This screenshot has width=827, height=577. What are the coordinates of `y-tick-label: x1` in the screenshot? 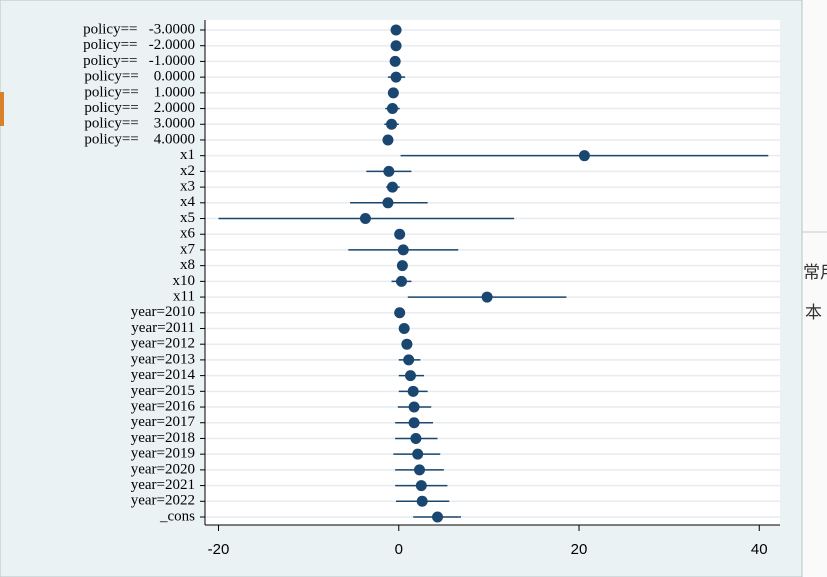 It's located at (187, 155).